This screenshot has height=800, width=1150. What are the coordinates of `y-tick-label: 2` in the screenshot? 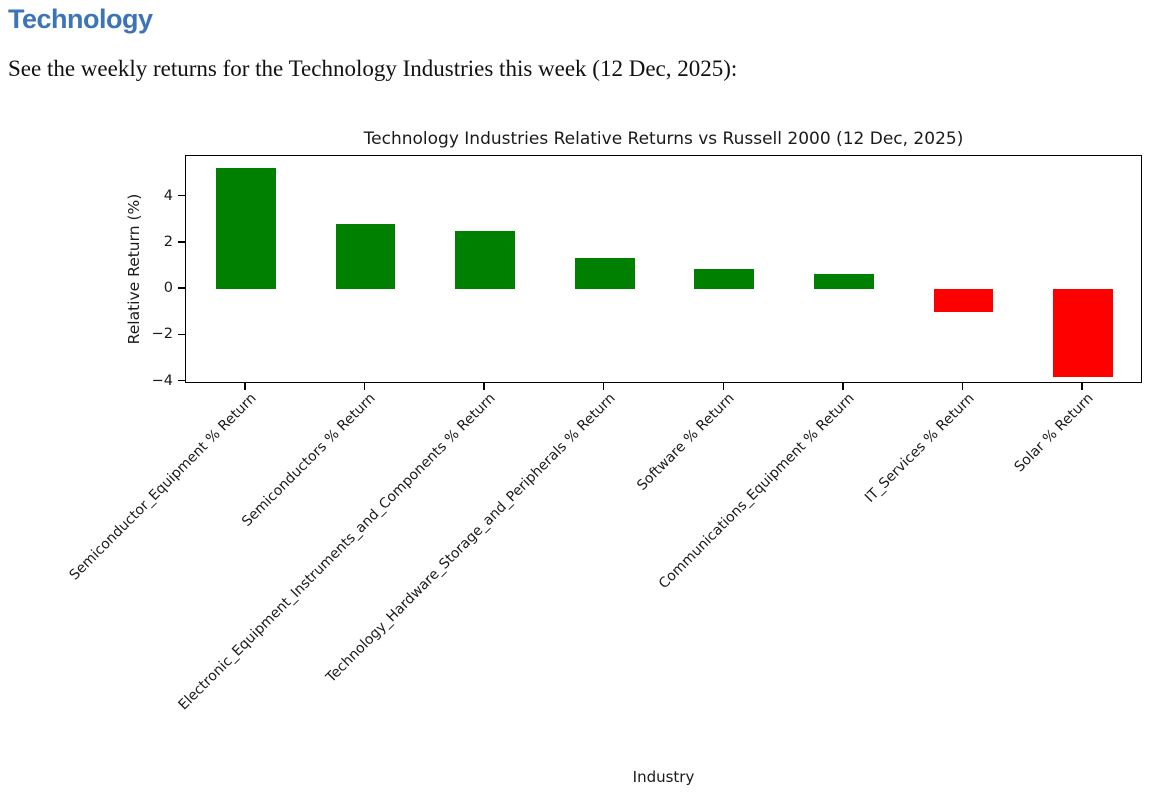 It's located at (168, 241).